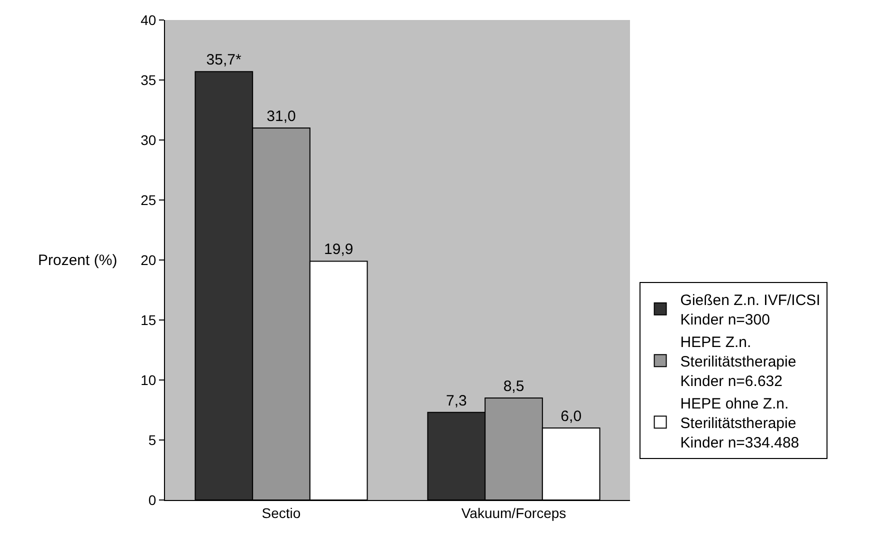 Image resolution: width=873 pixels, height=543 pixels. I want to click on y-tick-label: 35, so click(148, 80).